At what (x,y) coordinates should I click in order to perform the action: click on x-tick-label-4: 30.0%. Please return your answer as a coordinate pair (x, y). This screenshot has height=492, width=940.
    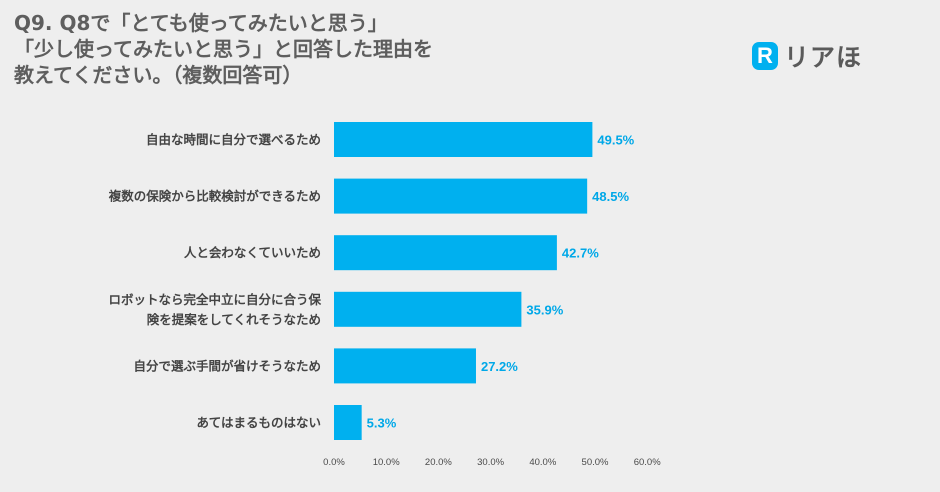
    Looking at the image, I should click on (490, 462).